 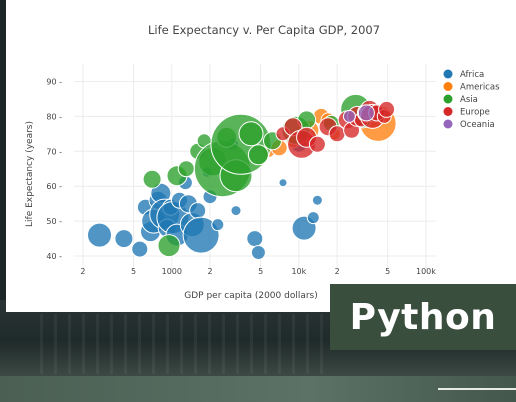 I want to click on y-tick-label: 80 -, so click(x=54, y=116).